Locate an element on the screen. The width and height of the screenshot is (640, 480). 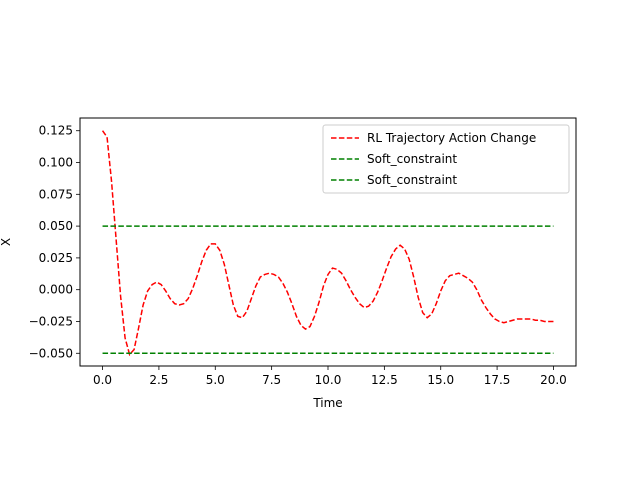
x-tick-label: 2.5 is located at coordinates (158, 380).